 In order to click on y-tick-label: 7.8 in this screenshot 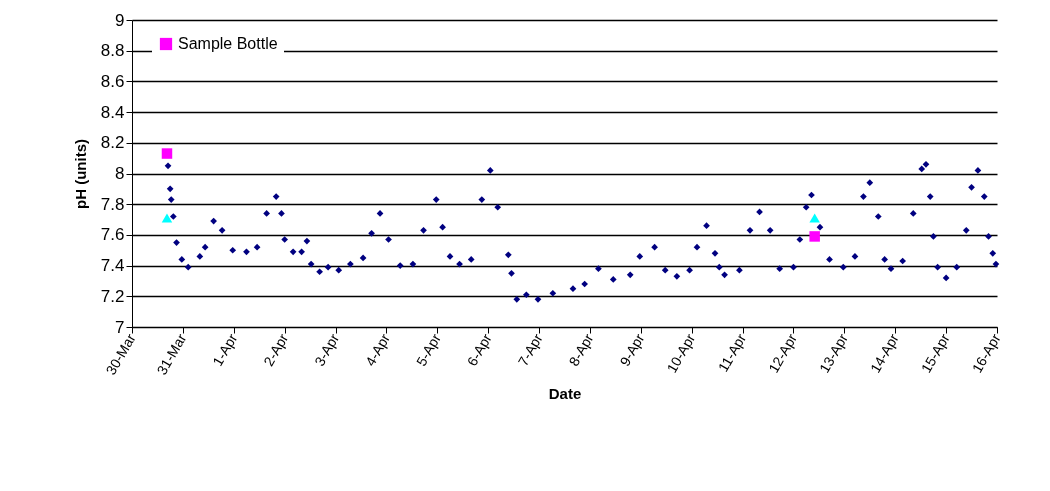, I will do `click(112, 204)`.